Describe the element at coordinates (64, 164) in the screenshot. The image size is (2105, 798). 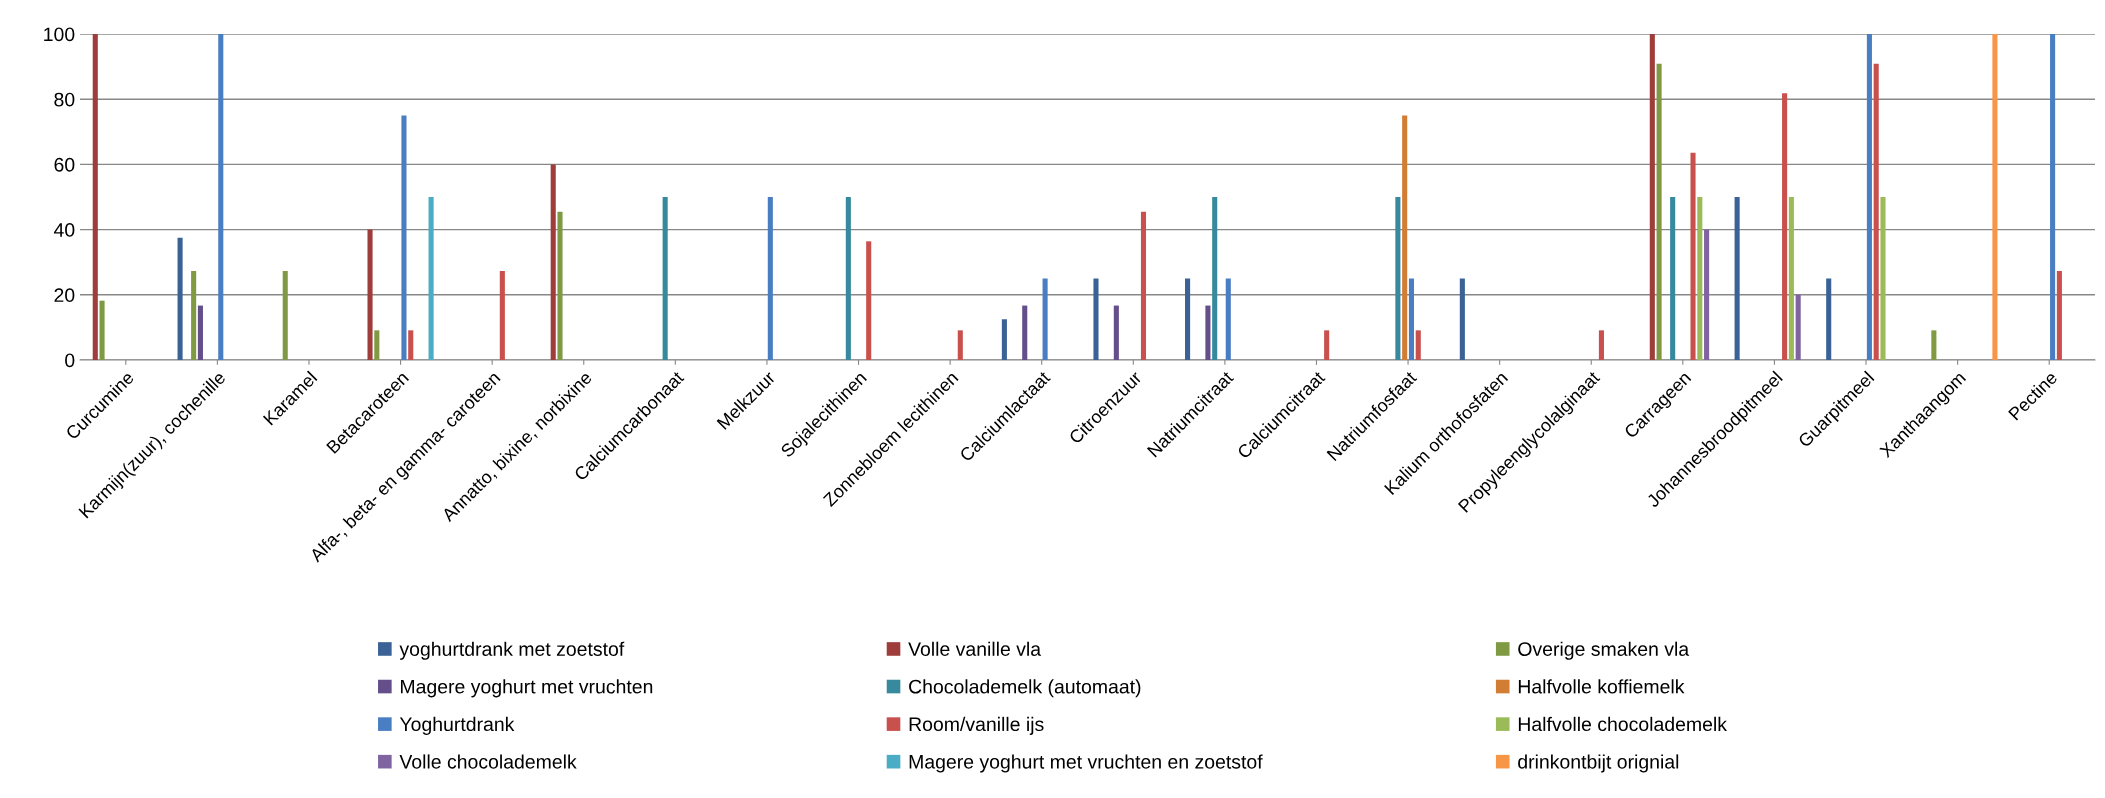
I see `y-tick-label: 60` at that location.